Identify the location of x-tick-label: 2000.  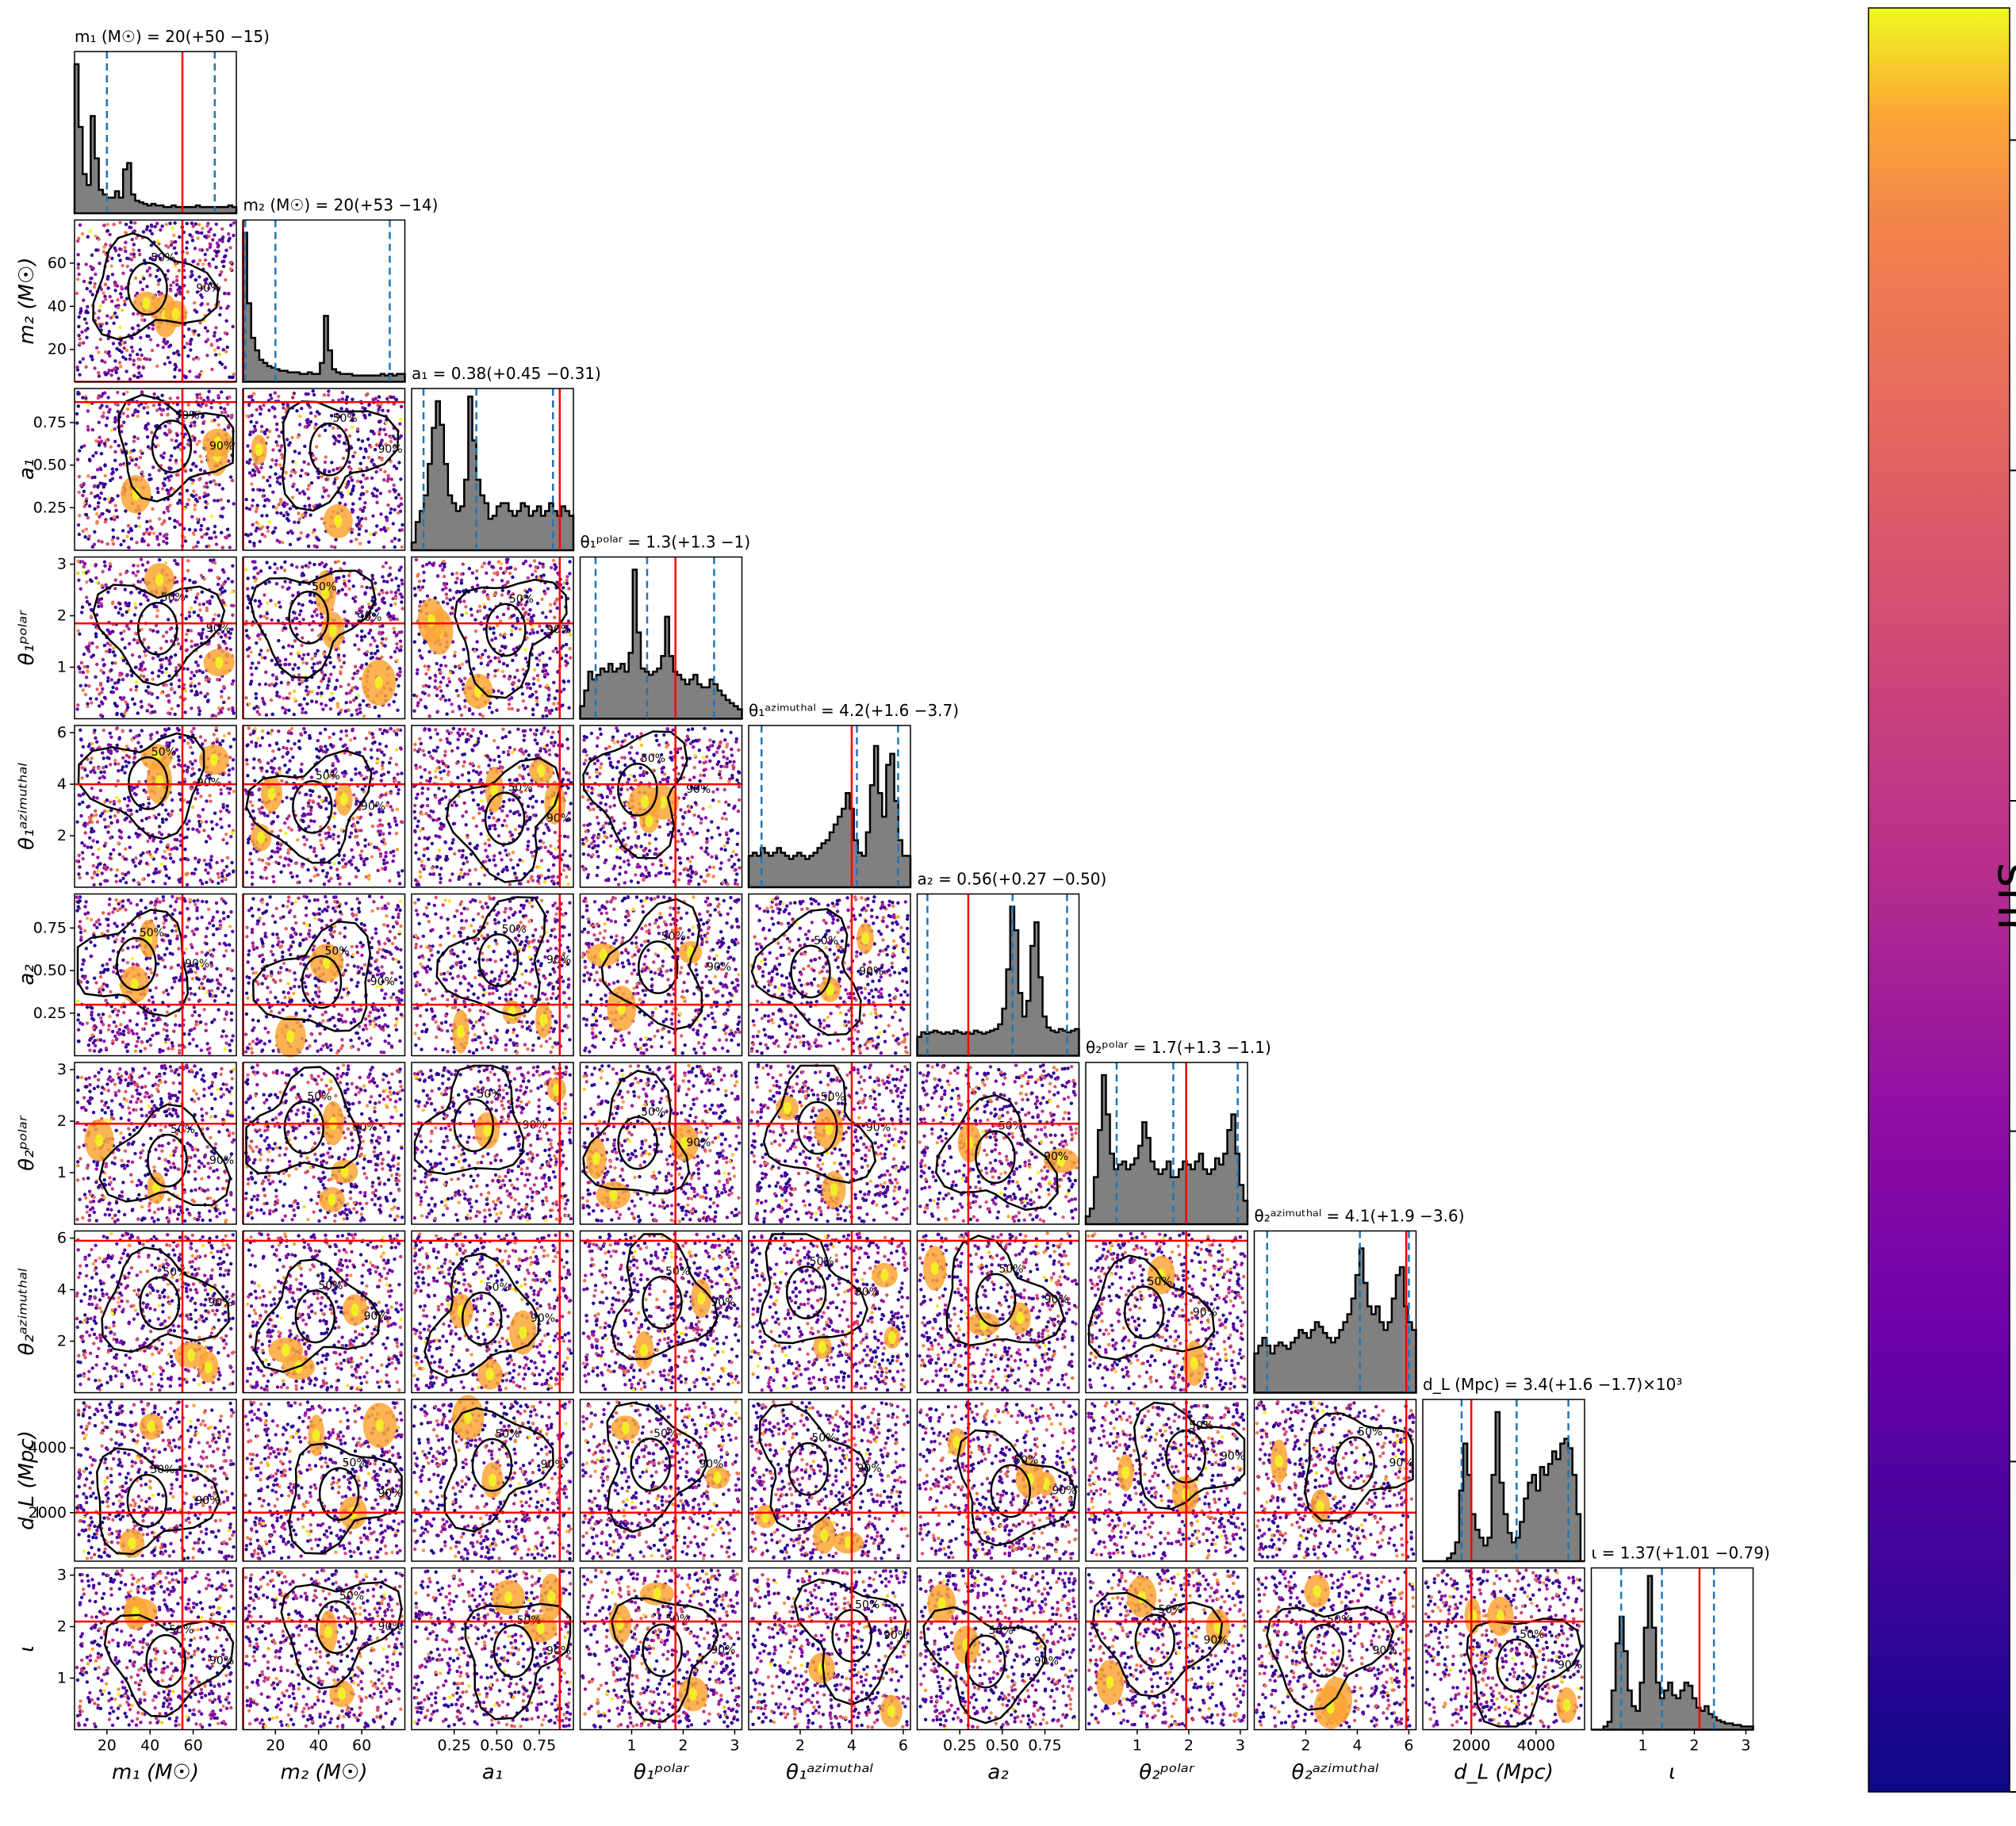
(1471, 1746).